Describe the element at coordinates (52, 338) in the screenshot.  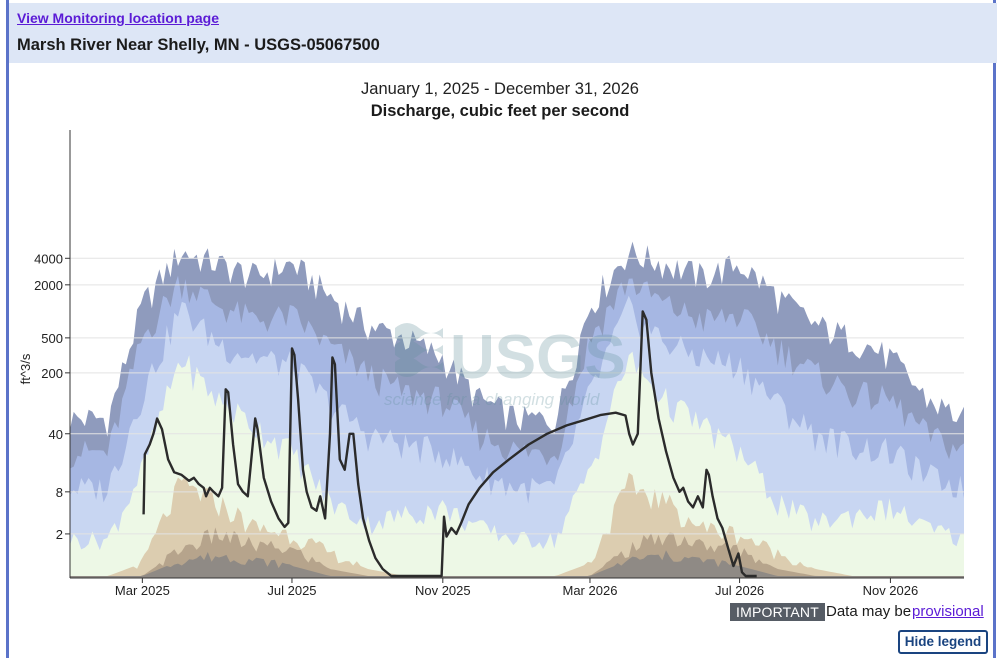
I see `y-tick-label: 500` at that location.